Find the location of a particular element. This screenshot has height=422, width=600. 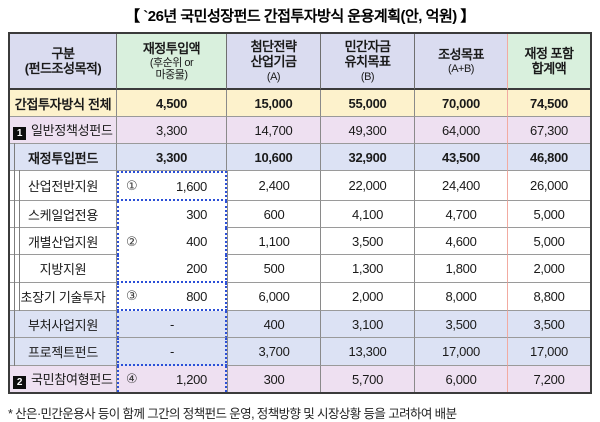

cell-value: 14,700 is located at coordinates (274, 130).